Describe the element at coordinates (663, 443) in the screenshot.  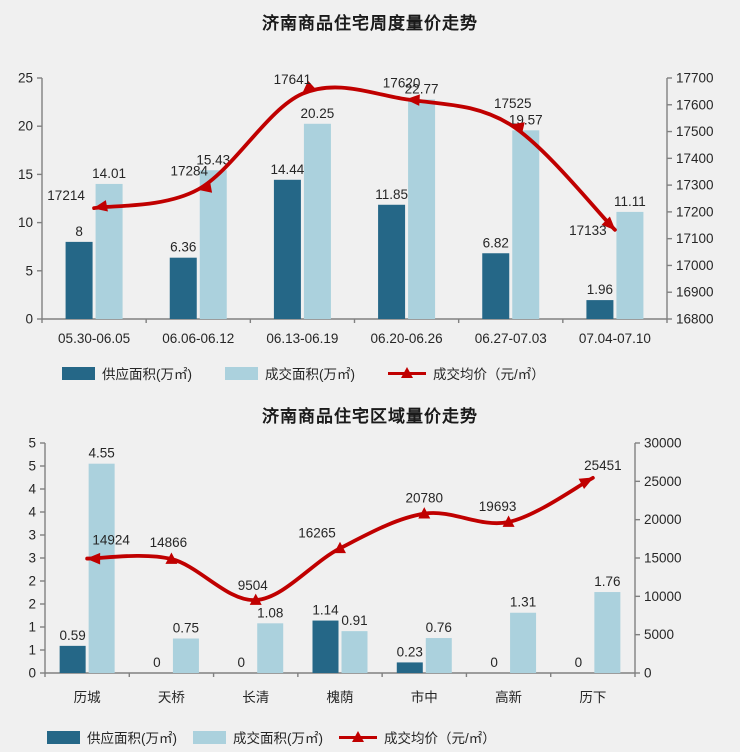
I see `svg-text: 30000` at that location.